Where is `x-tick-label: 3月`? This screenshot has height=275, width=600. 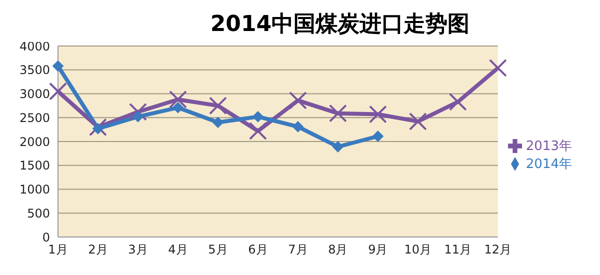 x-tick-label: 3月 is located at coordinates (138, 249).